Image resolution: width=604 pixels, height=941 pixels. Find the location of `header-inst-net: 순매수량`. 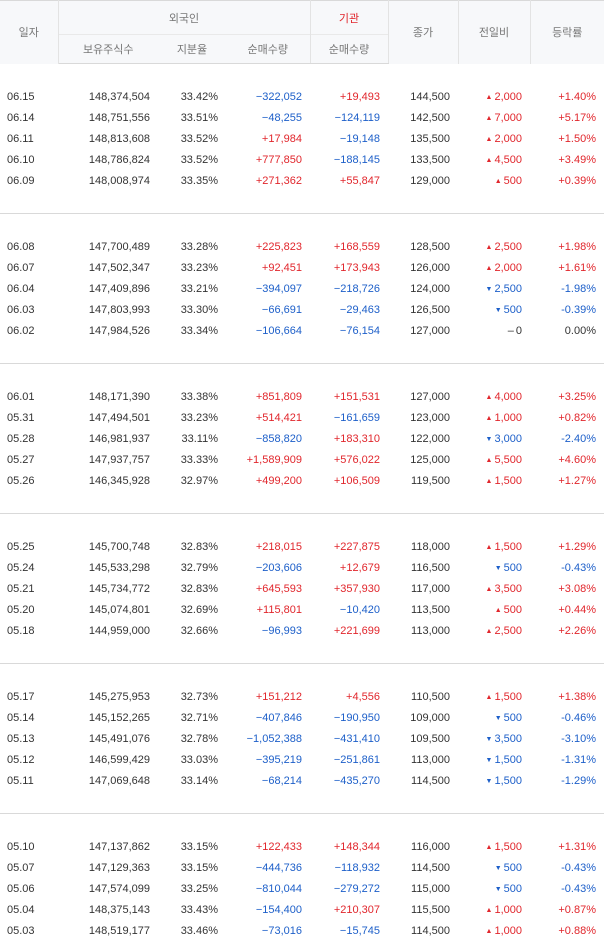

header-inst-net: 순매수량 is located at coordinates (349, 49).